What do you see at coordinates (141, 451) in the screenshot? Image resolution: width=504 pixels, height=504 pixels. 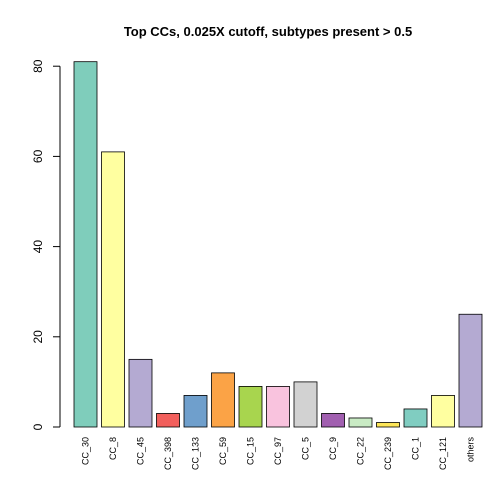 I see `x-tick-label: CC_45` at bounding box center [141, 451].